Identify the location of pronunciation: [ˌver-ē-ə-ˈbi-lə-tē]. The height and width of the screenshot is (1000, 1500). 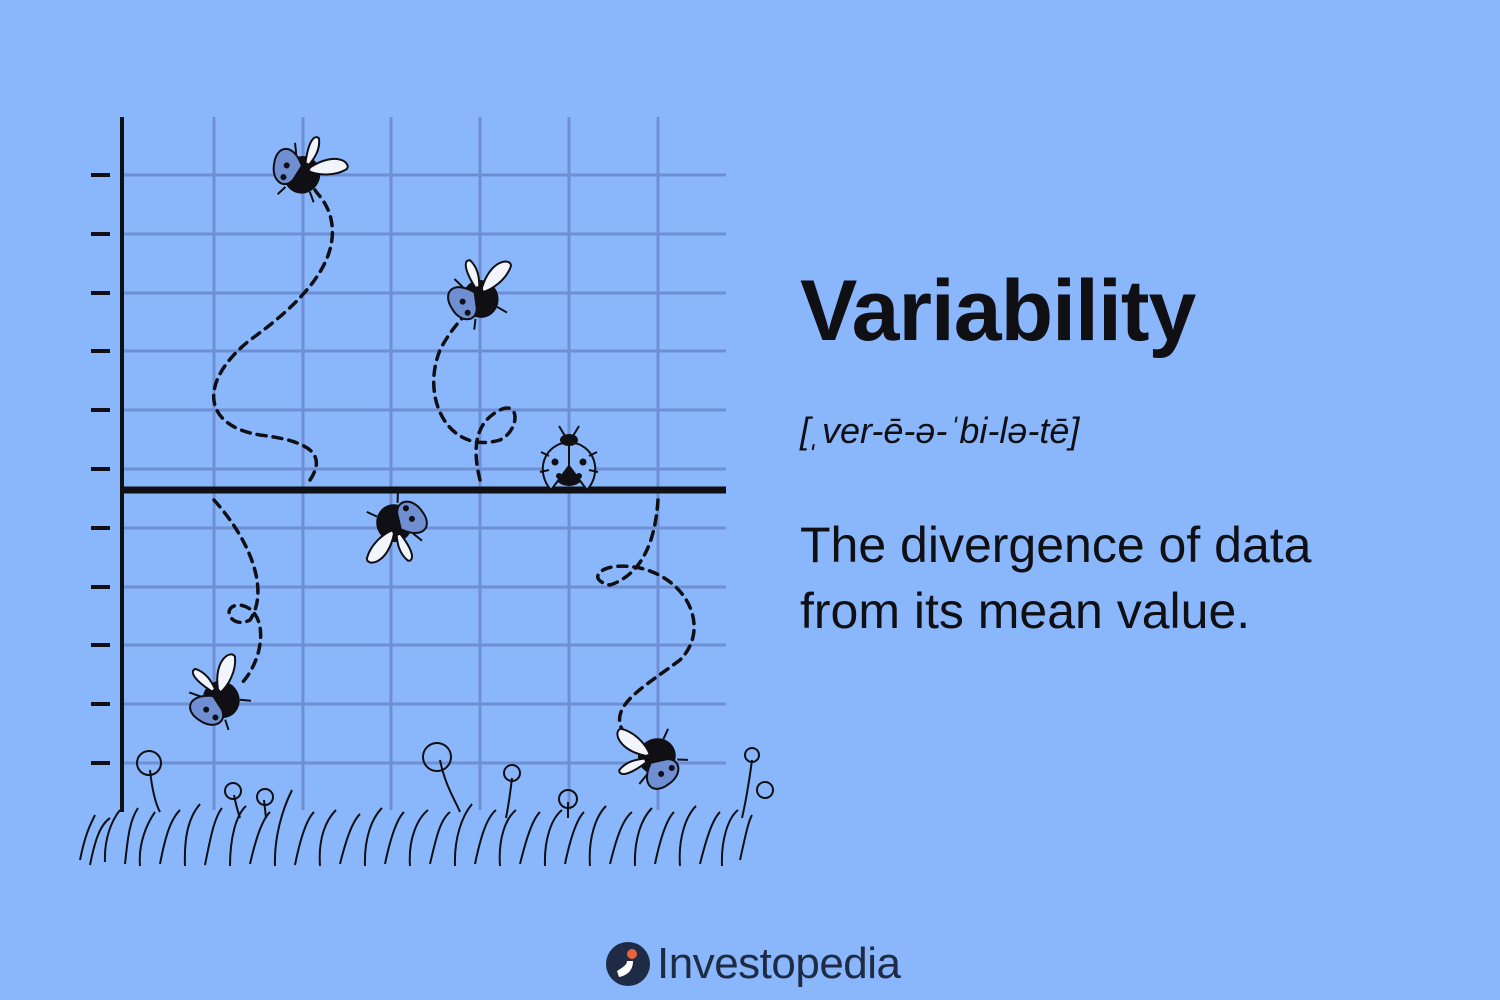
(940, 430).